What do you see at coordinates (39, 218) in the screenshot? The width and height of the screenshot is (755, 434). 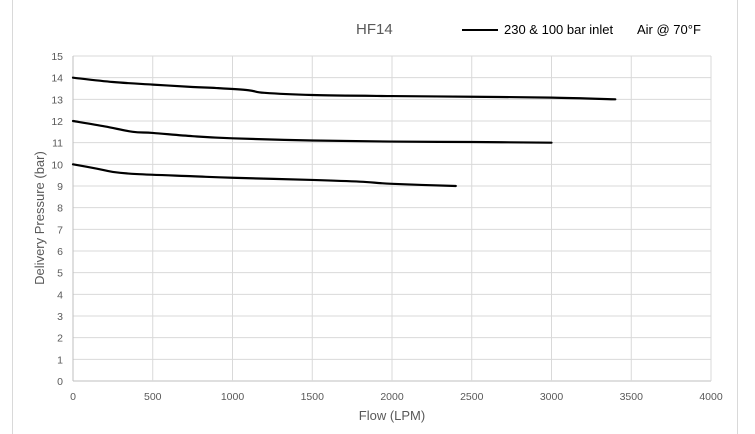 I see `y-axis-title: Delivery Pressure (bar)` at bounding box center [39, 218].